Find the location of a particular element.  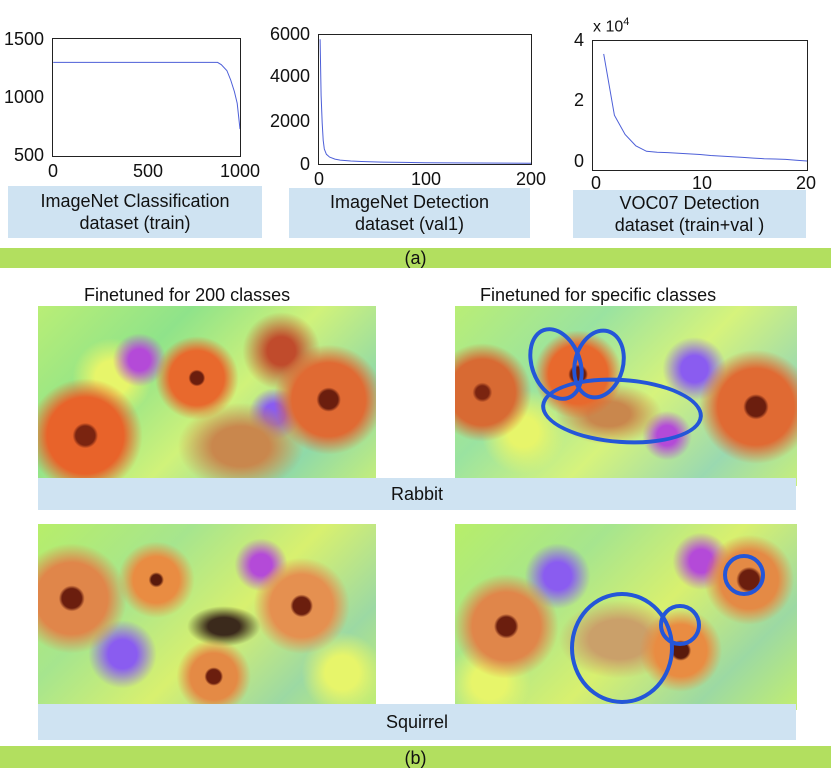

y-tick-label: 4 is located at coordinates (578, 40).